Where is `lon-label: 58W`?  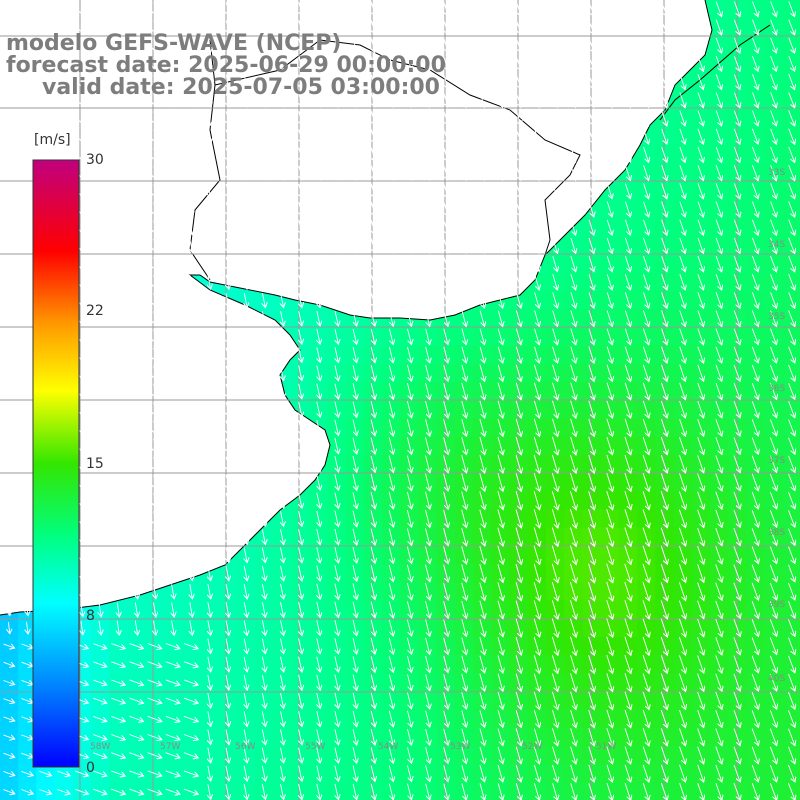 lon-label: 58W is located at coordinates (100, 747).